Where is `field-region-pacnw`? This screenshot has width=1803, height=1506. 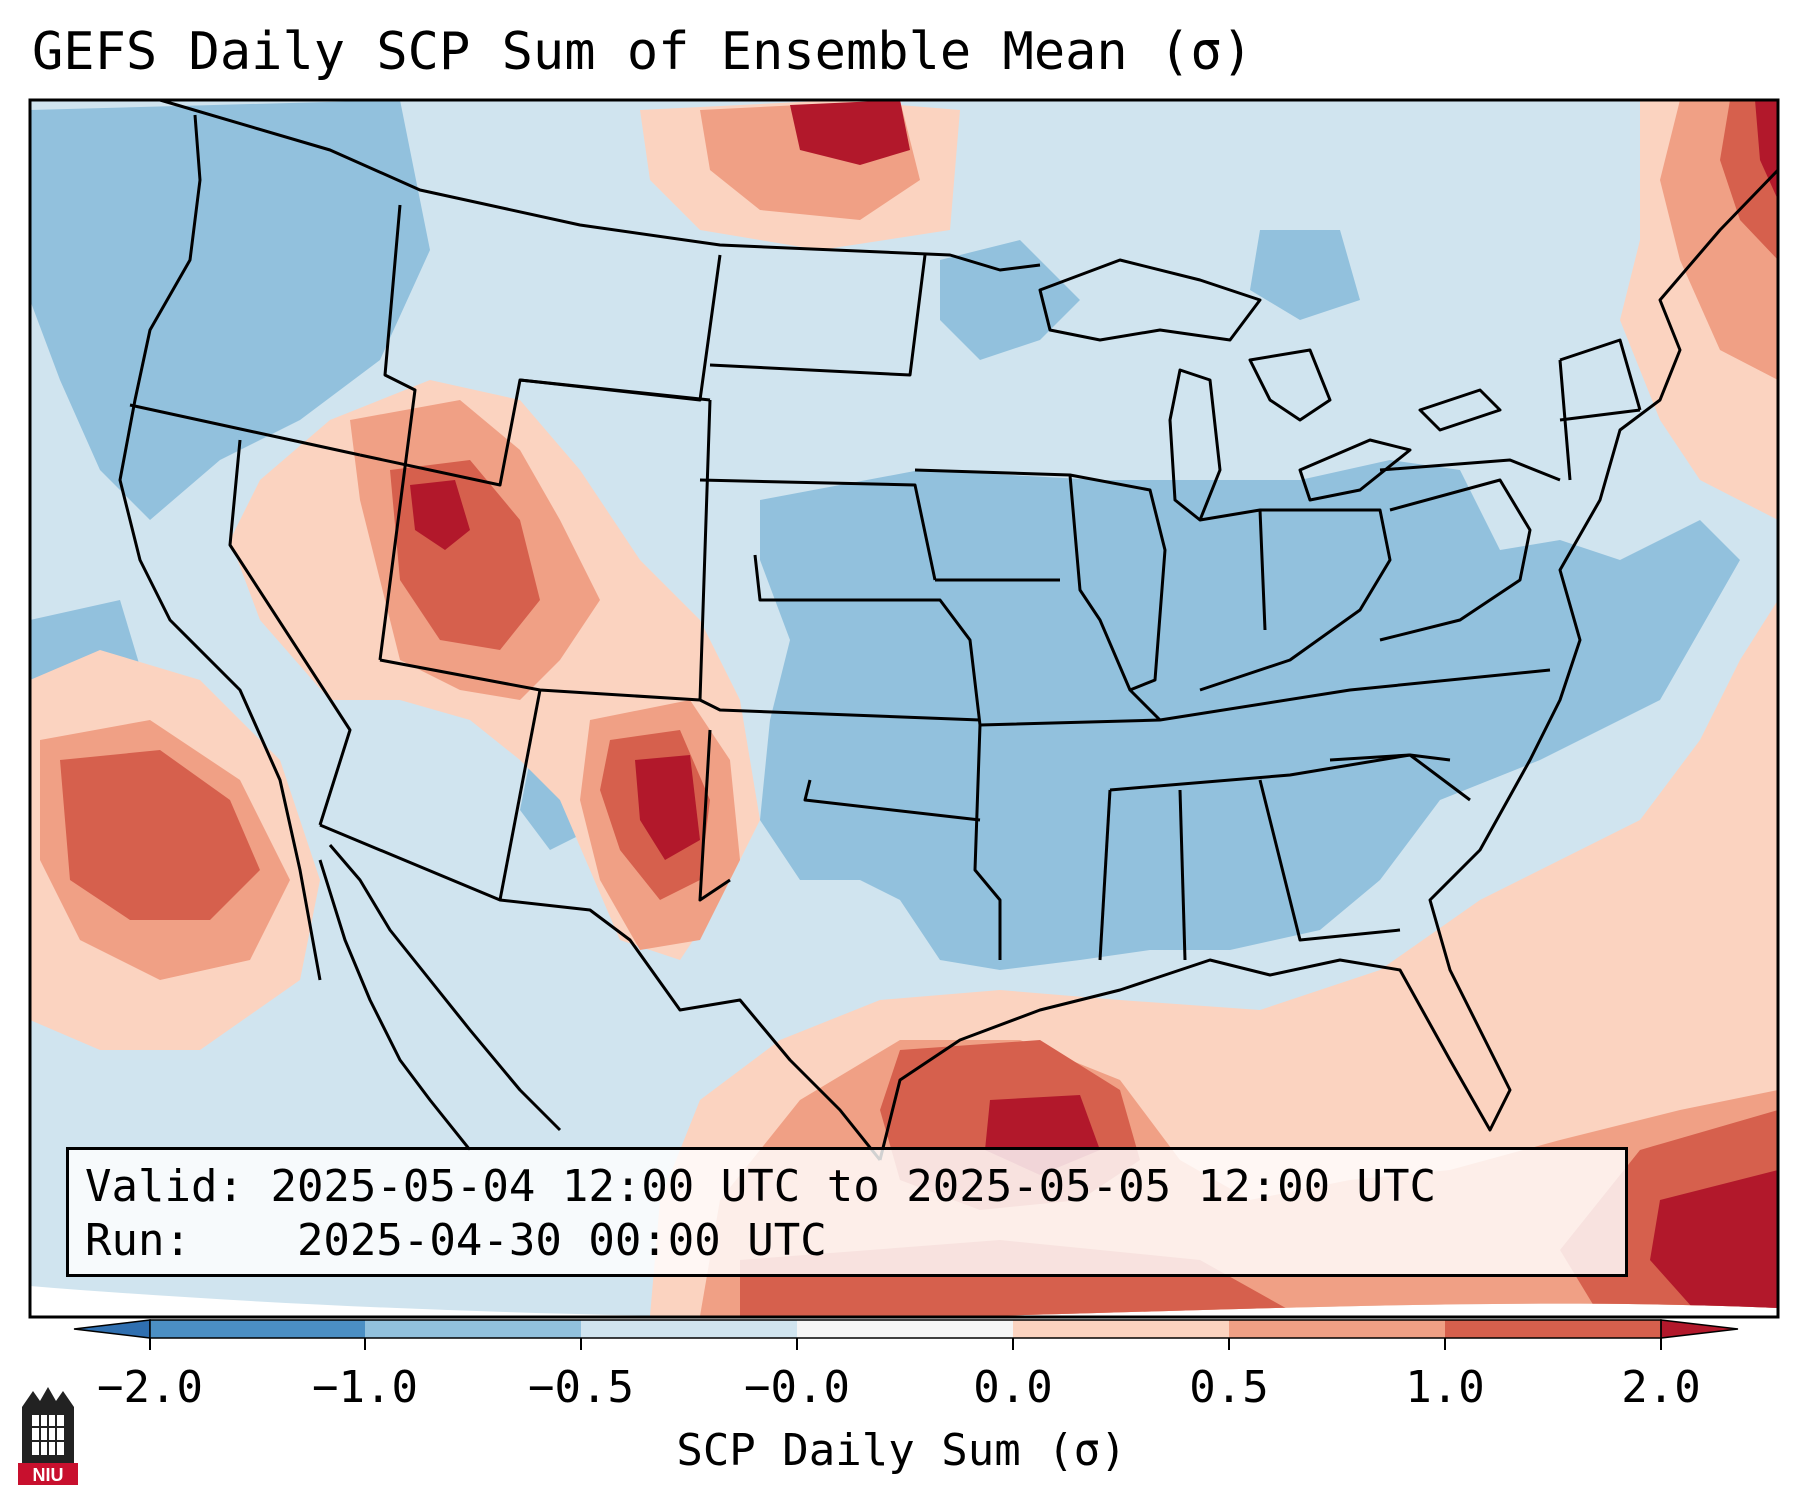 field-region-pacnw is located at coordinates (230, 310).